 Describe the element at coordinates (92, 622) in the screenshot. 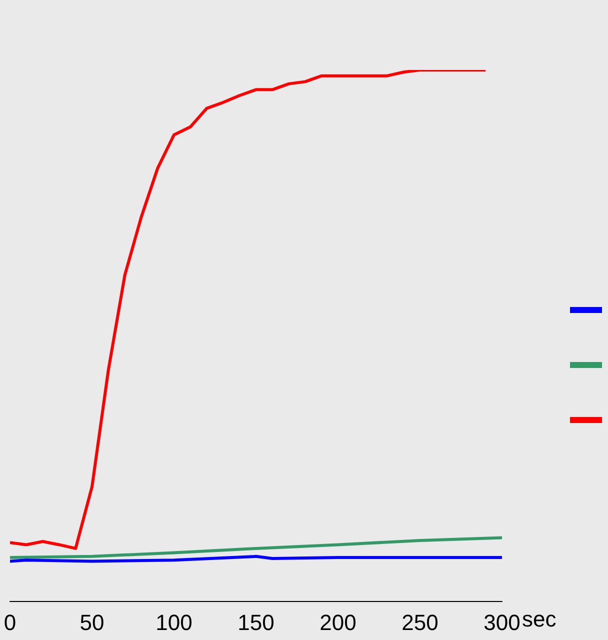

I see `x-tick-label: 50` at that location.